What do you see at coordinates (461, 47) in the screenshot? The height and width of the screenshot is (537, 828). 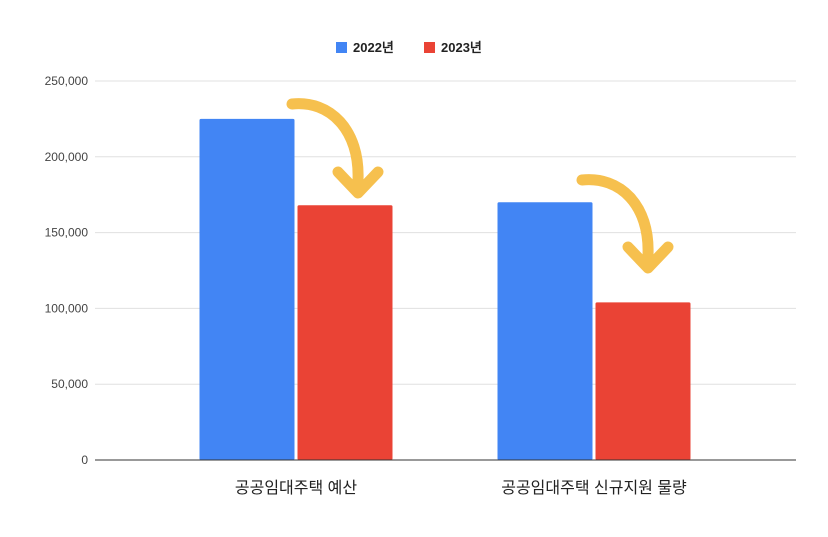 I see `legend-label-2023: 2023년` at bounding box center [461, 47].